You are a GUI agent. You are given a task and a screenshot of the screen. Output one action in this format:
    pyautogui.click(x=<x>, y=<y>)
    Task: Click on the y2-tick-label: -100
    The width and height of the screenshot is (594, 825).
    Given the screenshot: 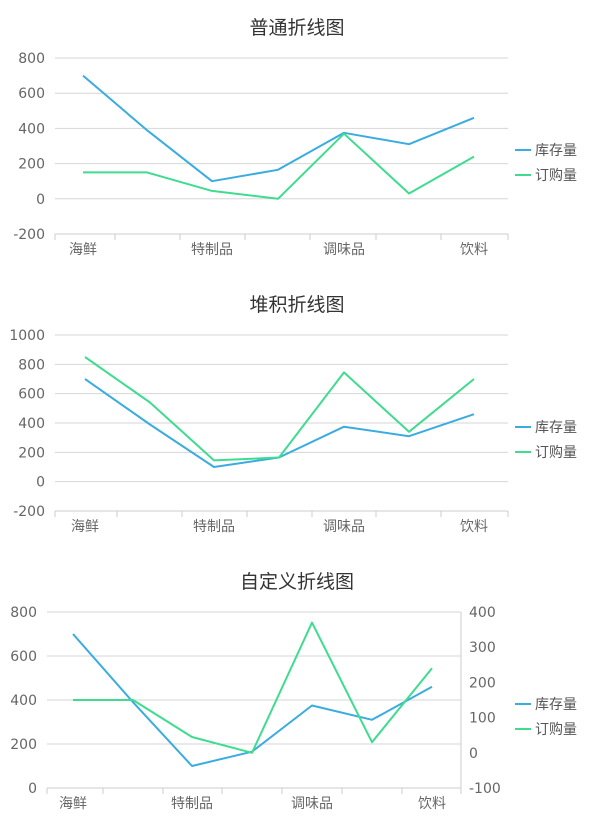 What is the action you would take?
    pyautogui.click(x=485, y=789)
    